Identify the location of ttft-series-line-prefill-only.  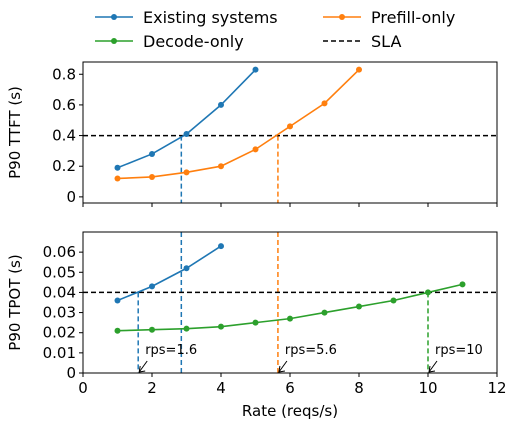
(238, 124).